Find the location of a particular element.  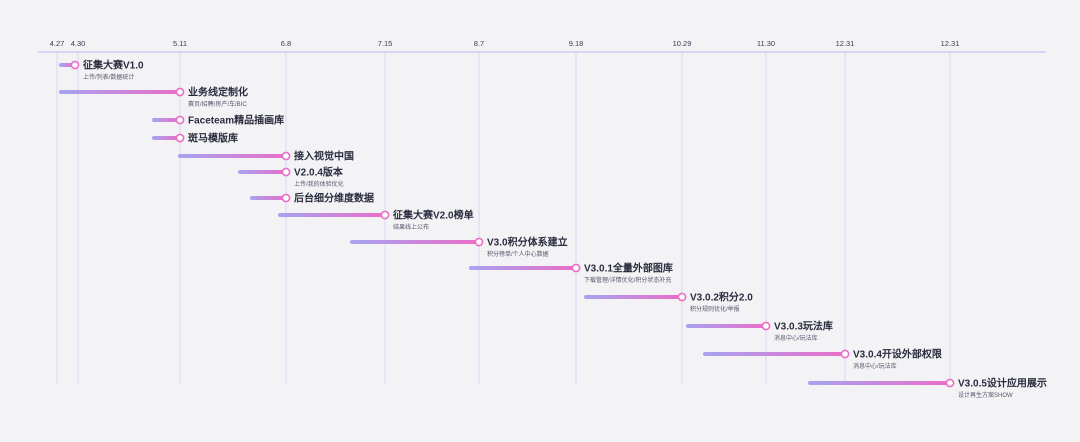

milestone: 后台细分维度数据 is located at coordinates (312, 198).